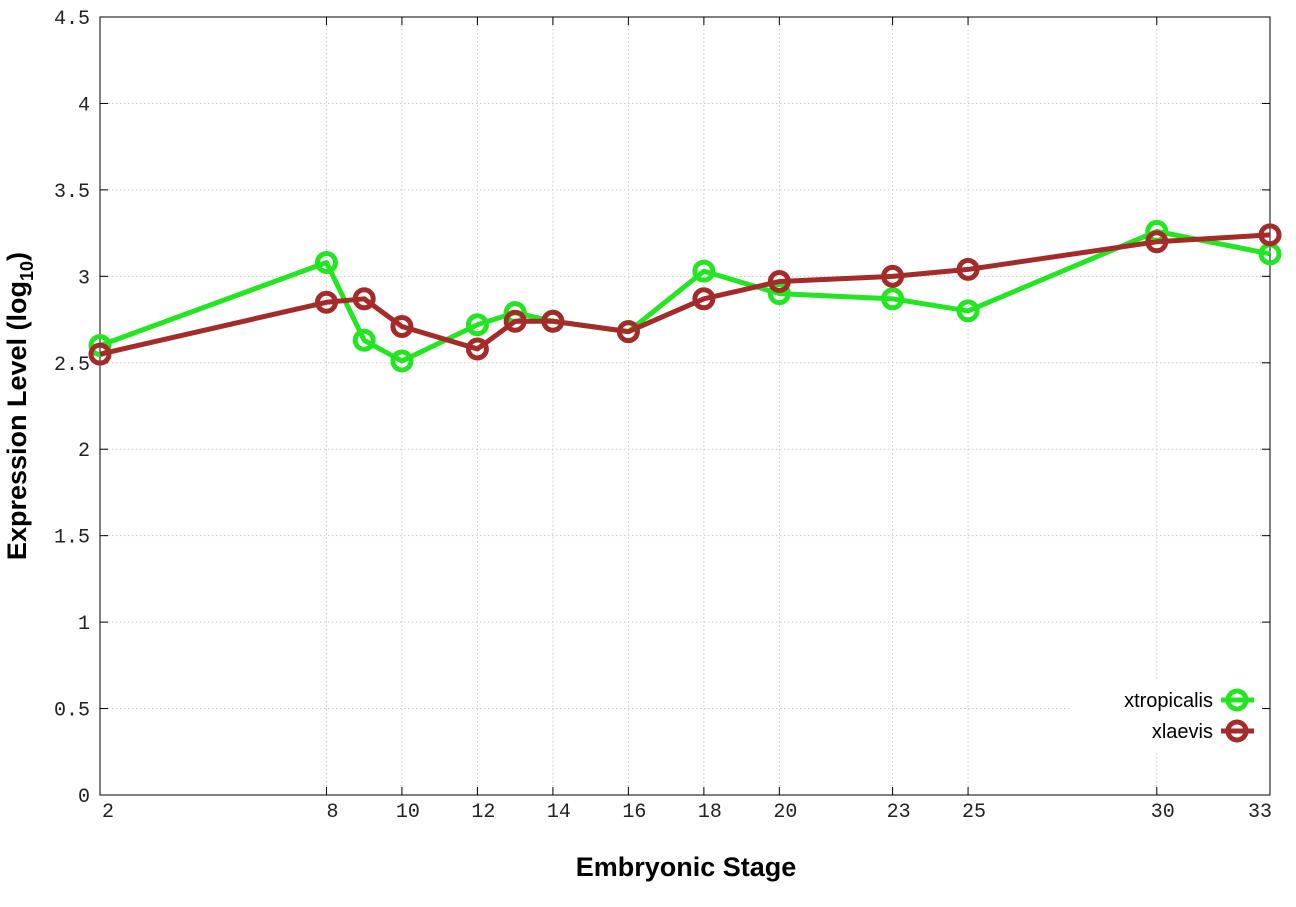 This screenshot has height=907, width=1296. I want to click on y-tick-label: 2.5, so click(72, 365).